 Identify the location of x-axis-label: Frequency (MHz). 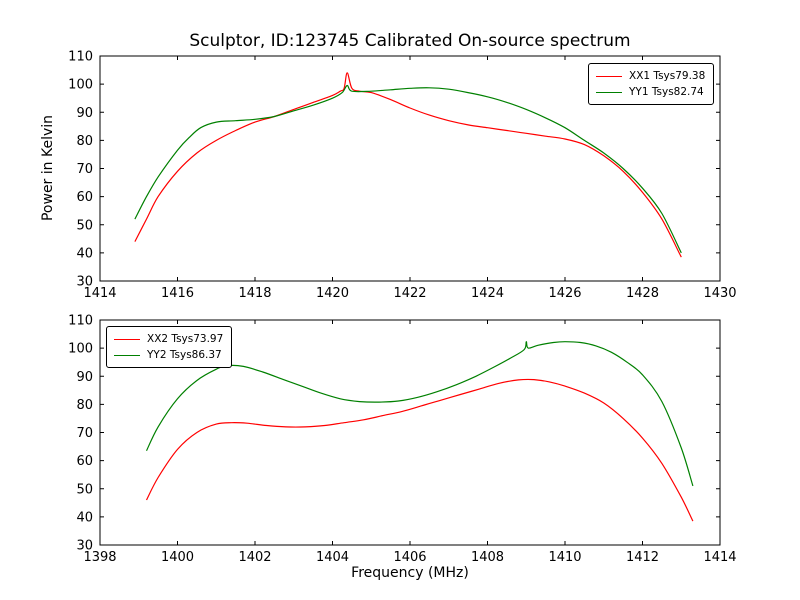
(410, 573).